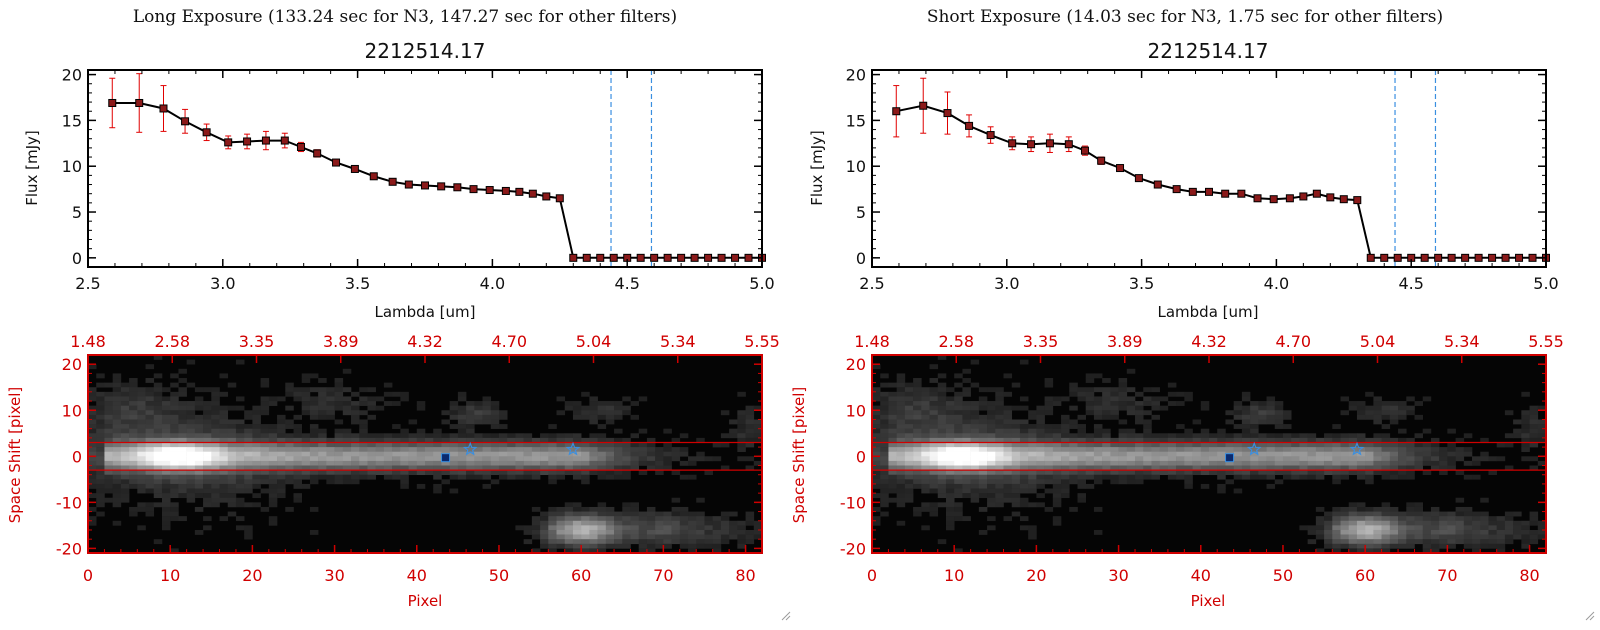  What do you see at coordinates (626, 283) in the screenshot?
I see `left-spectrum-xtick-label-4: 4.5` at bounding box center [626, 283].